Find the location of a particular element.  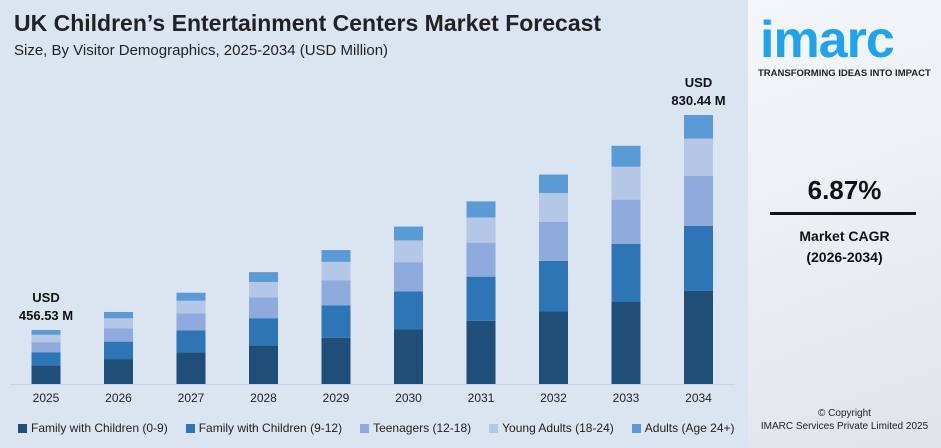

x-tick-label: 2025 is located at coordinates (46, 398).